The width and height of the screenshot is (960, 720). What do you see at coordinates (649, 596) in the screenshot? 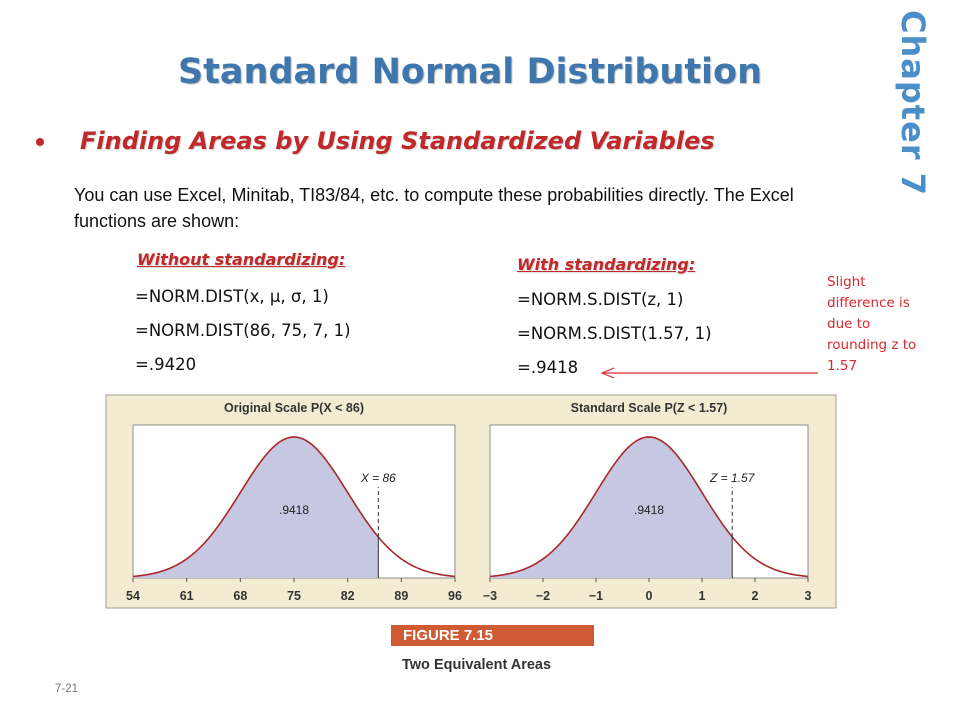
I see `x-tick-label: 0` at bounding box center [649, 596].